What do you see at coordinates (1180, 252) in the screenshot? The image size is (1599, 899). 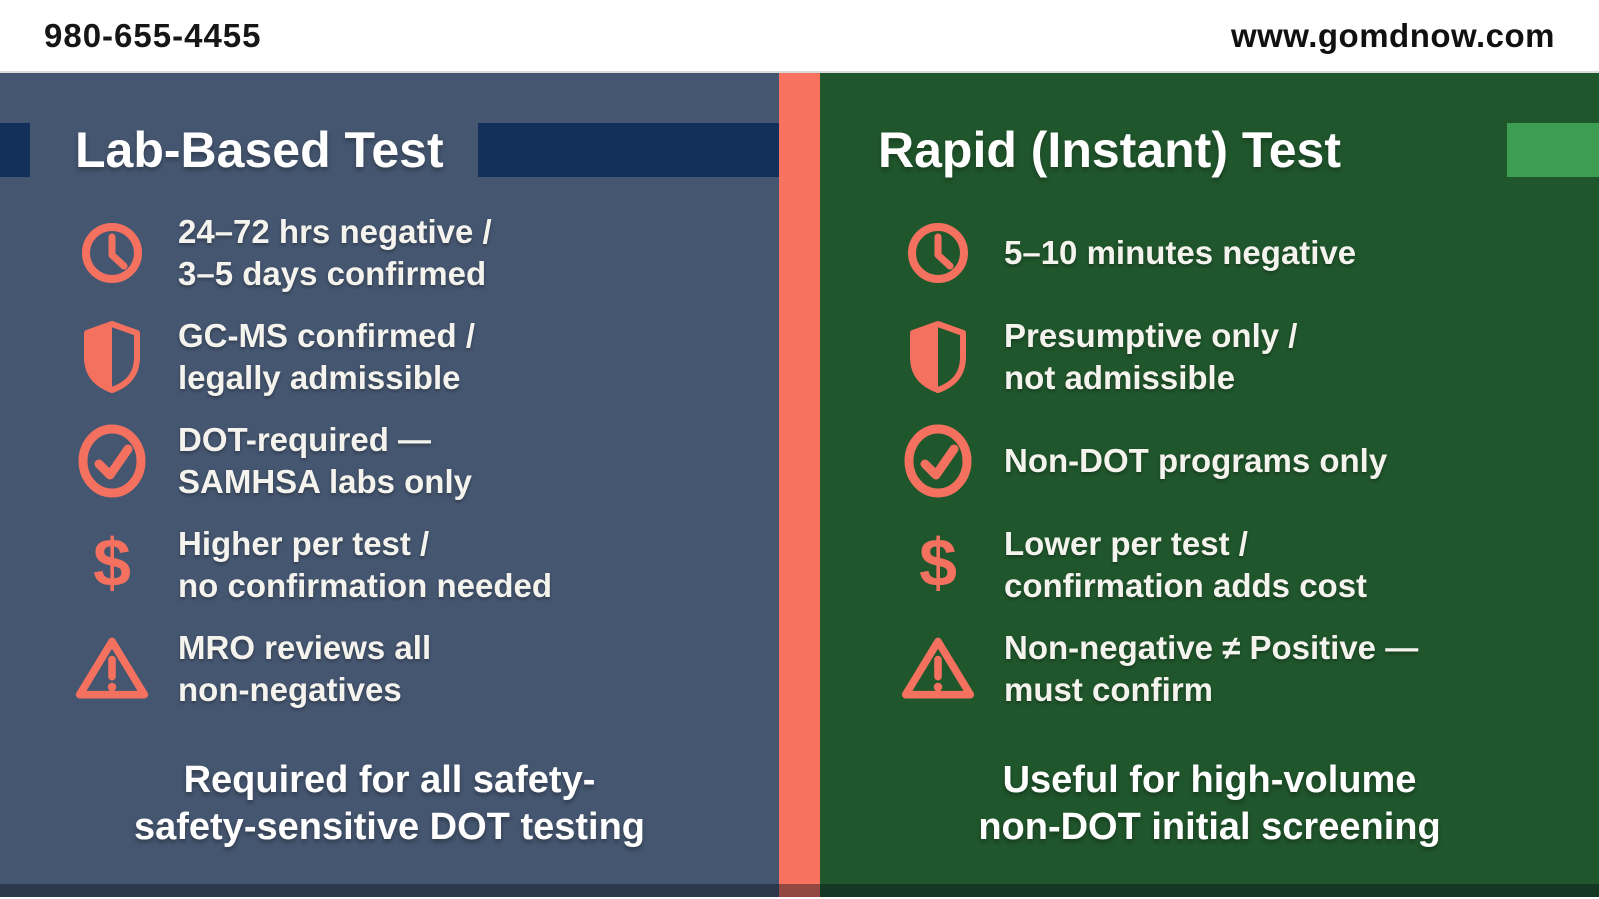 I see `item-text: 5–10 minutes negative` at bounding box center [1180, 252].